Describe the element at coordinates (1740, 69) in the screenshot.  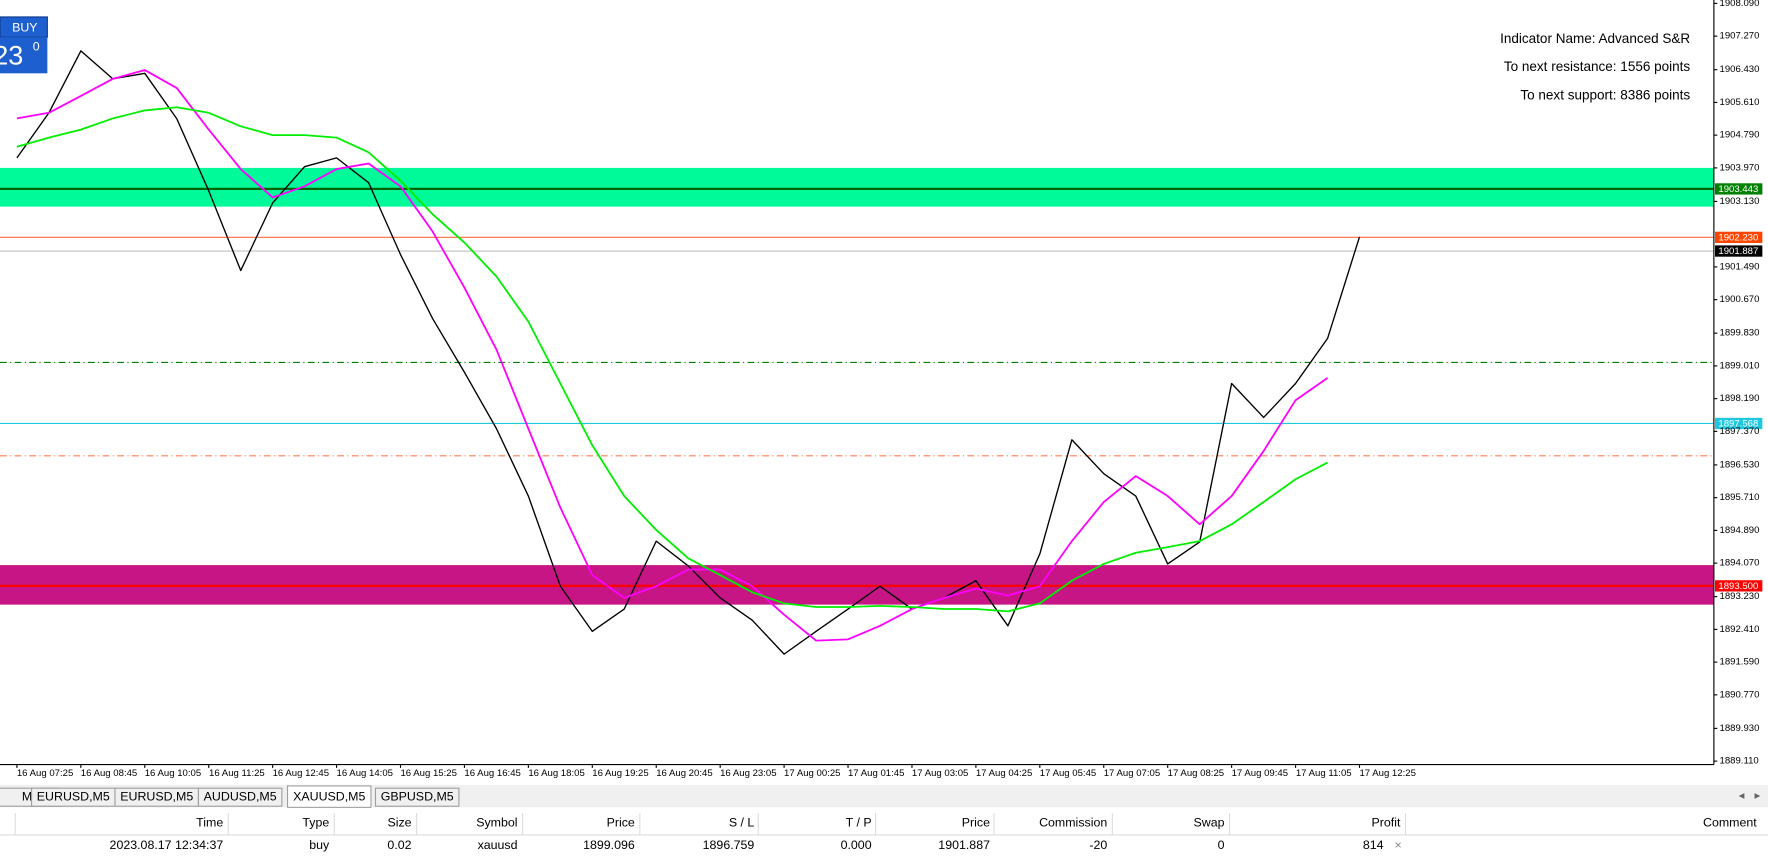
I see `y-tick-label: 1906.430` at that location.